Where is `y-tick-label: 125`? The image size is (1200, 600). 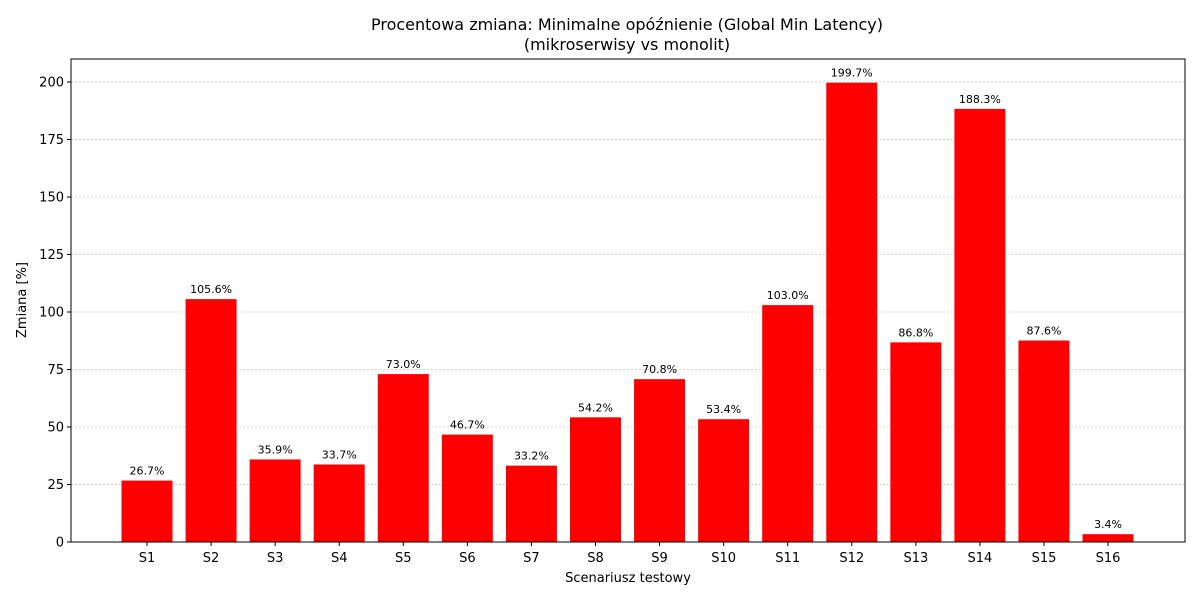
y-tick-label: 125 is located at coordinates (51, 255).